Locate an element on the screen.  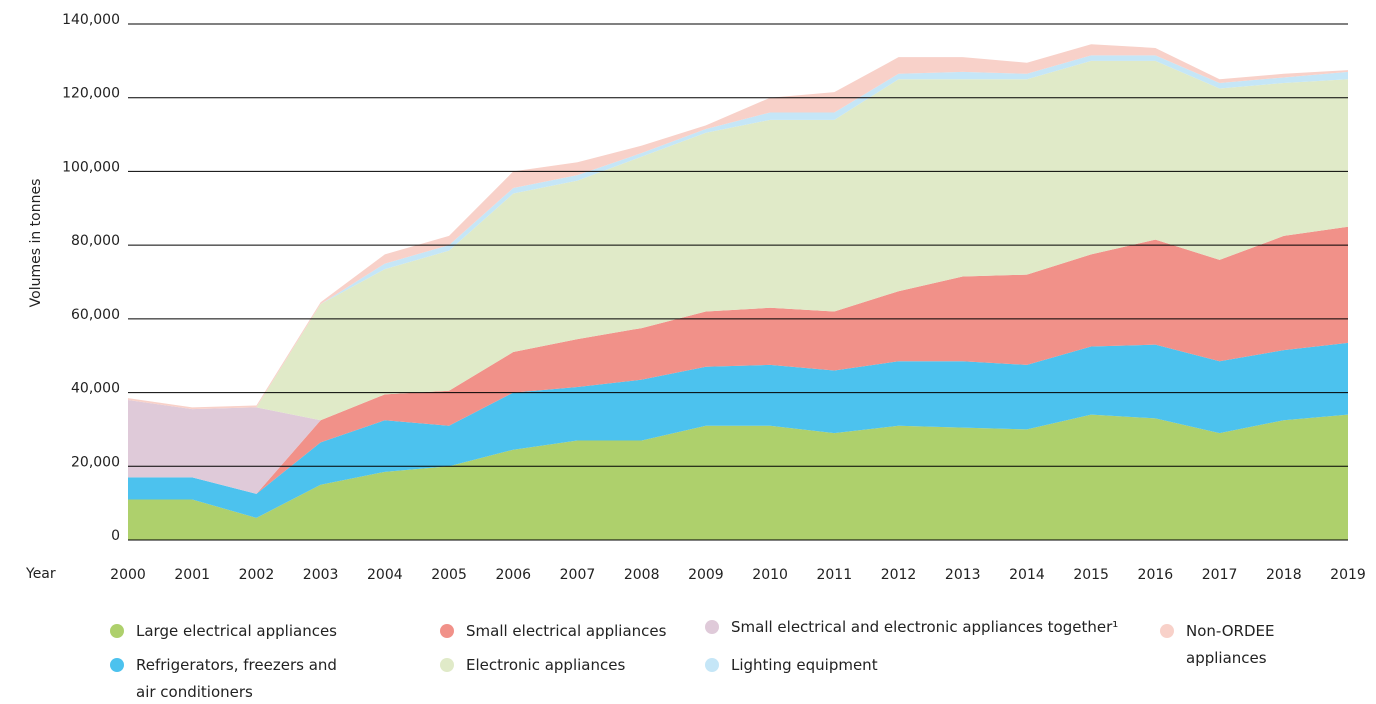
legend-label: Non-ORDEE appliances is located at coordinates (1230, 644).